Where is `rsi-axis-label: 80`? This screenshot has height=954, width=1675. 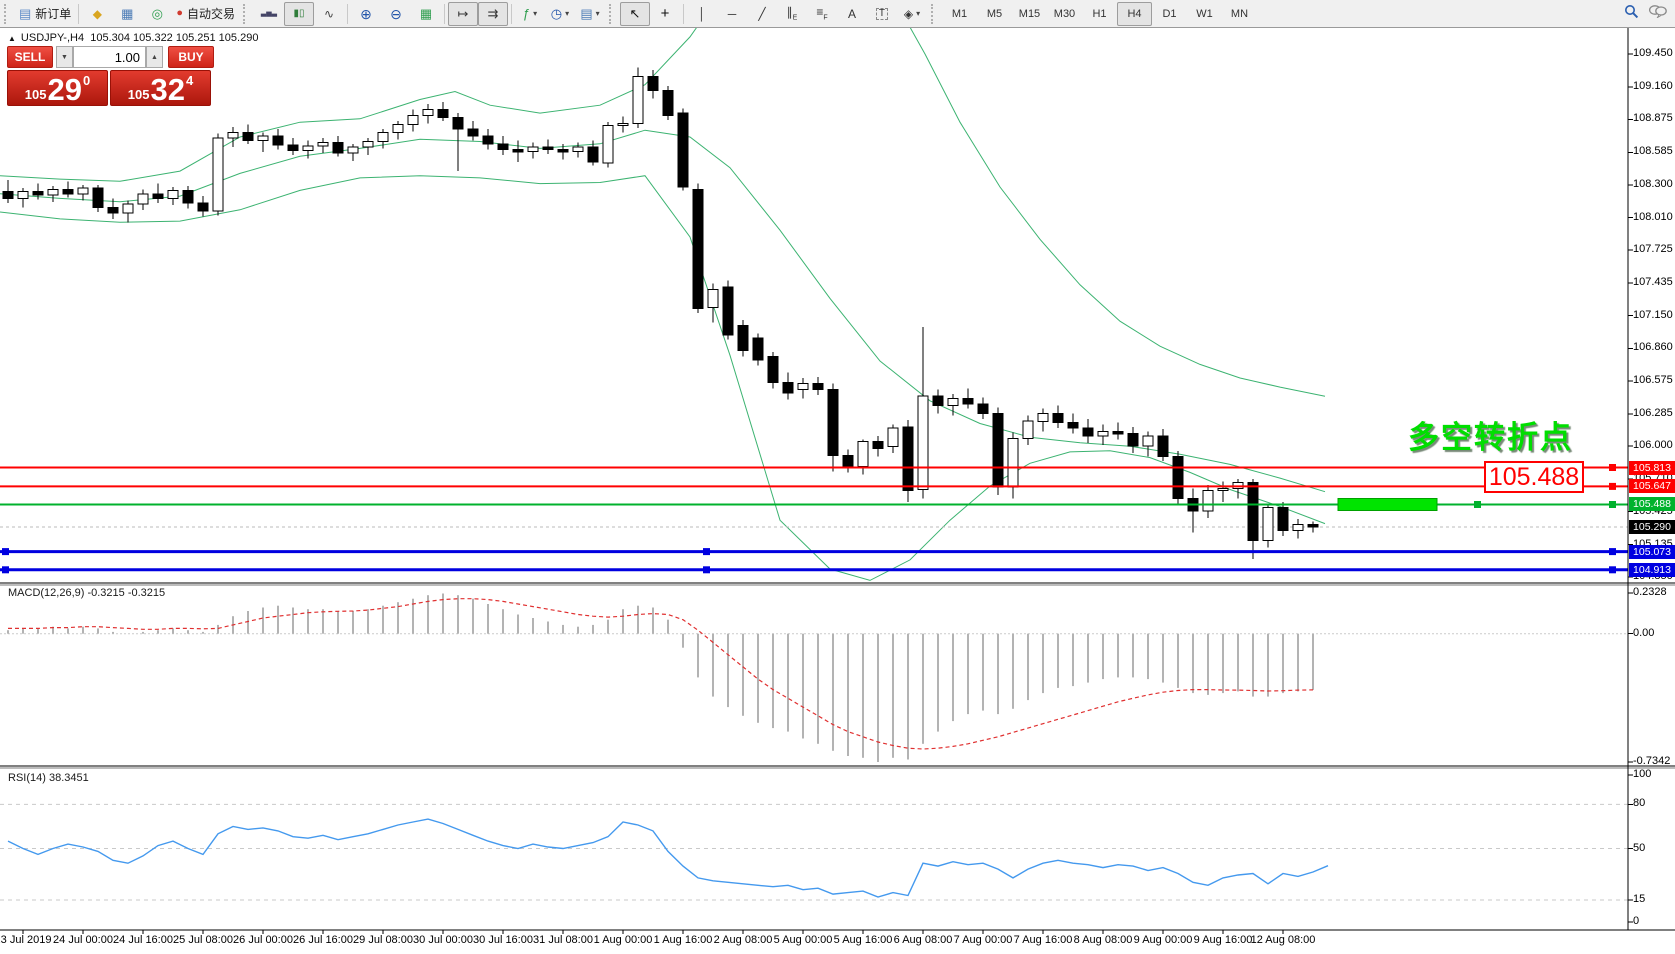 rsi-axis-label: 80 is located at coordinates (1639, 803).